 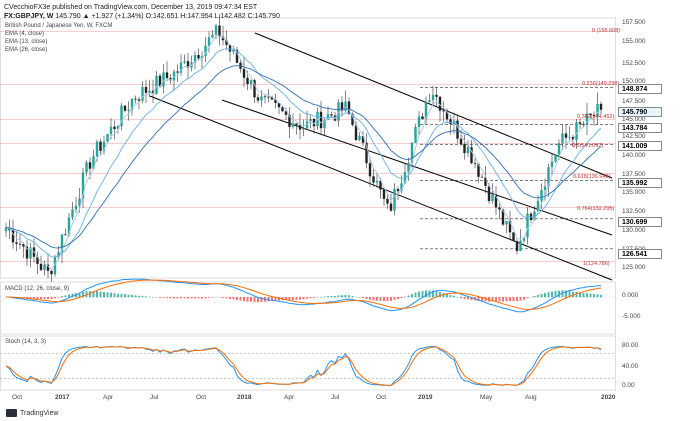 I want to click on macd-line, so click(x=303, y=295).